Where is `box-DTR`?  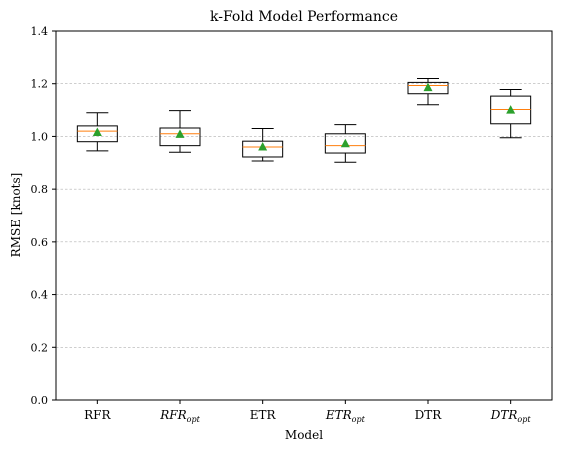 box-DTR is located at coordinates (428, 91).